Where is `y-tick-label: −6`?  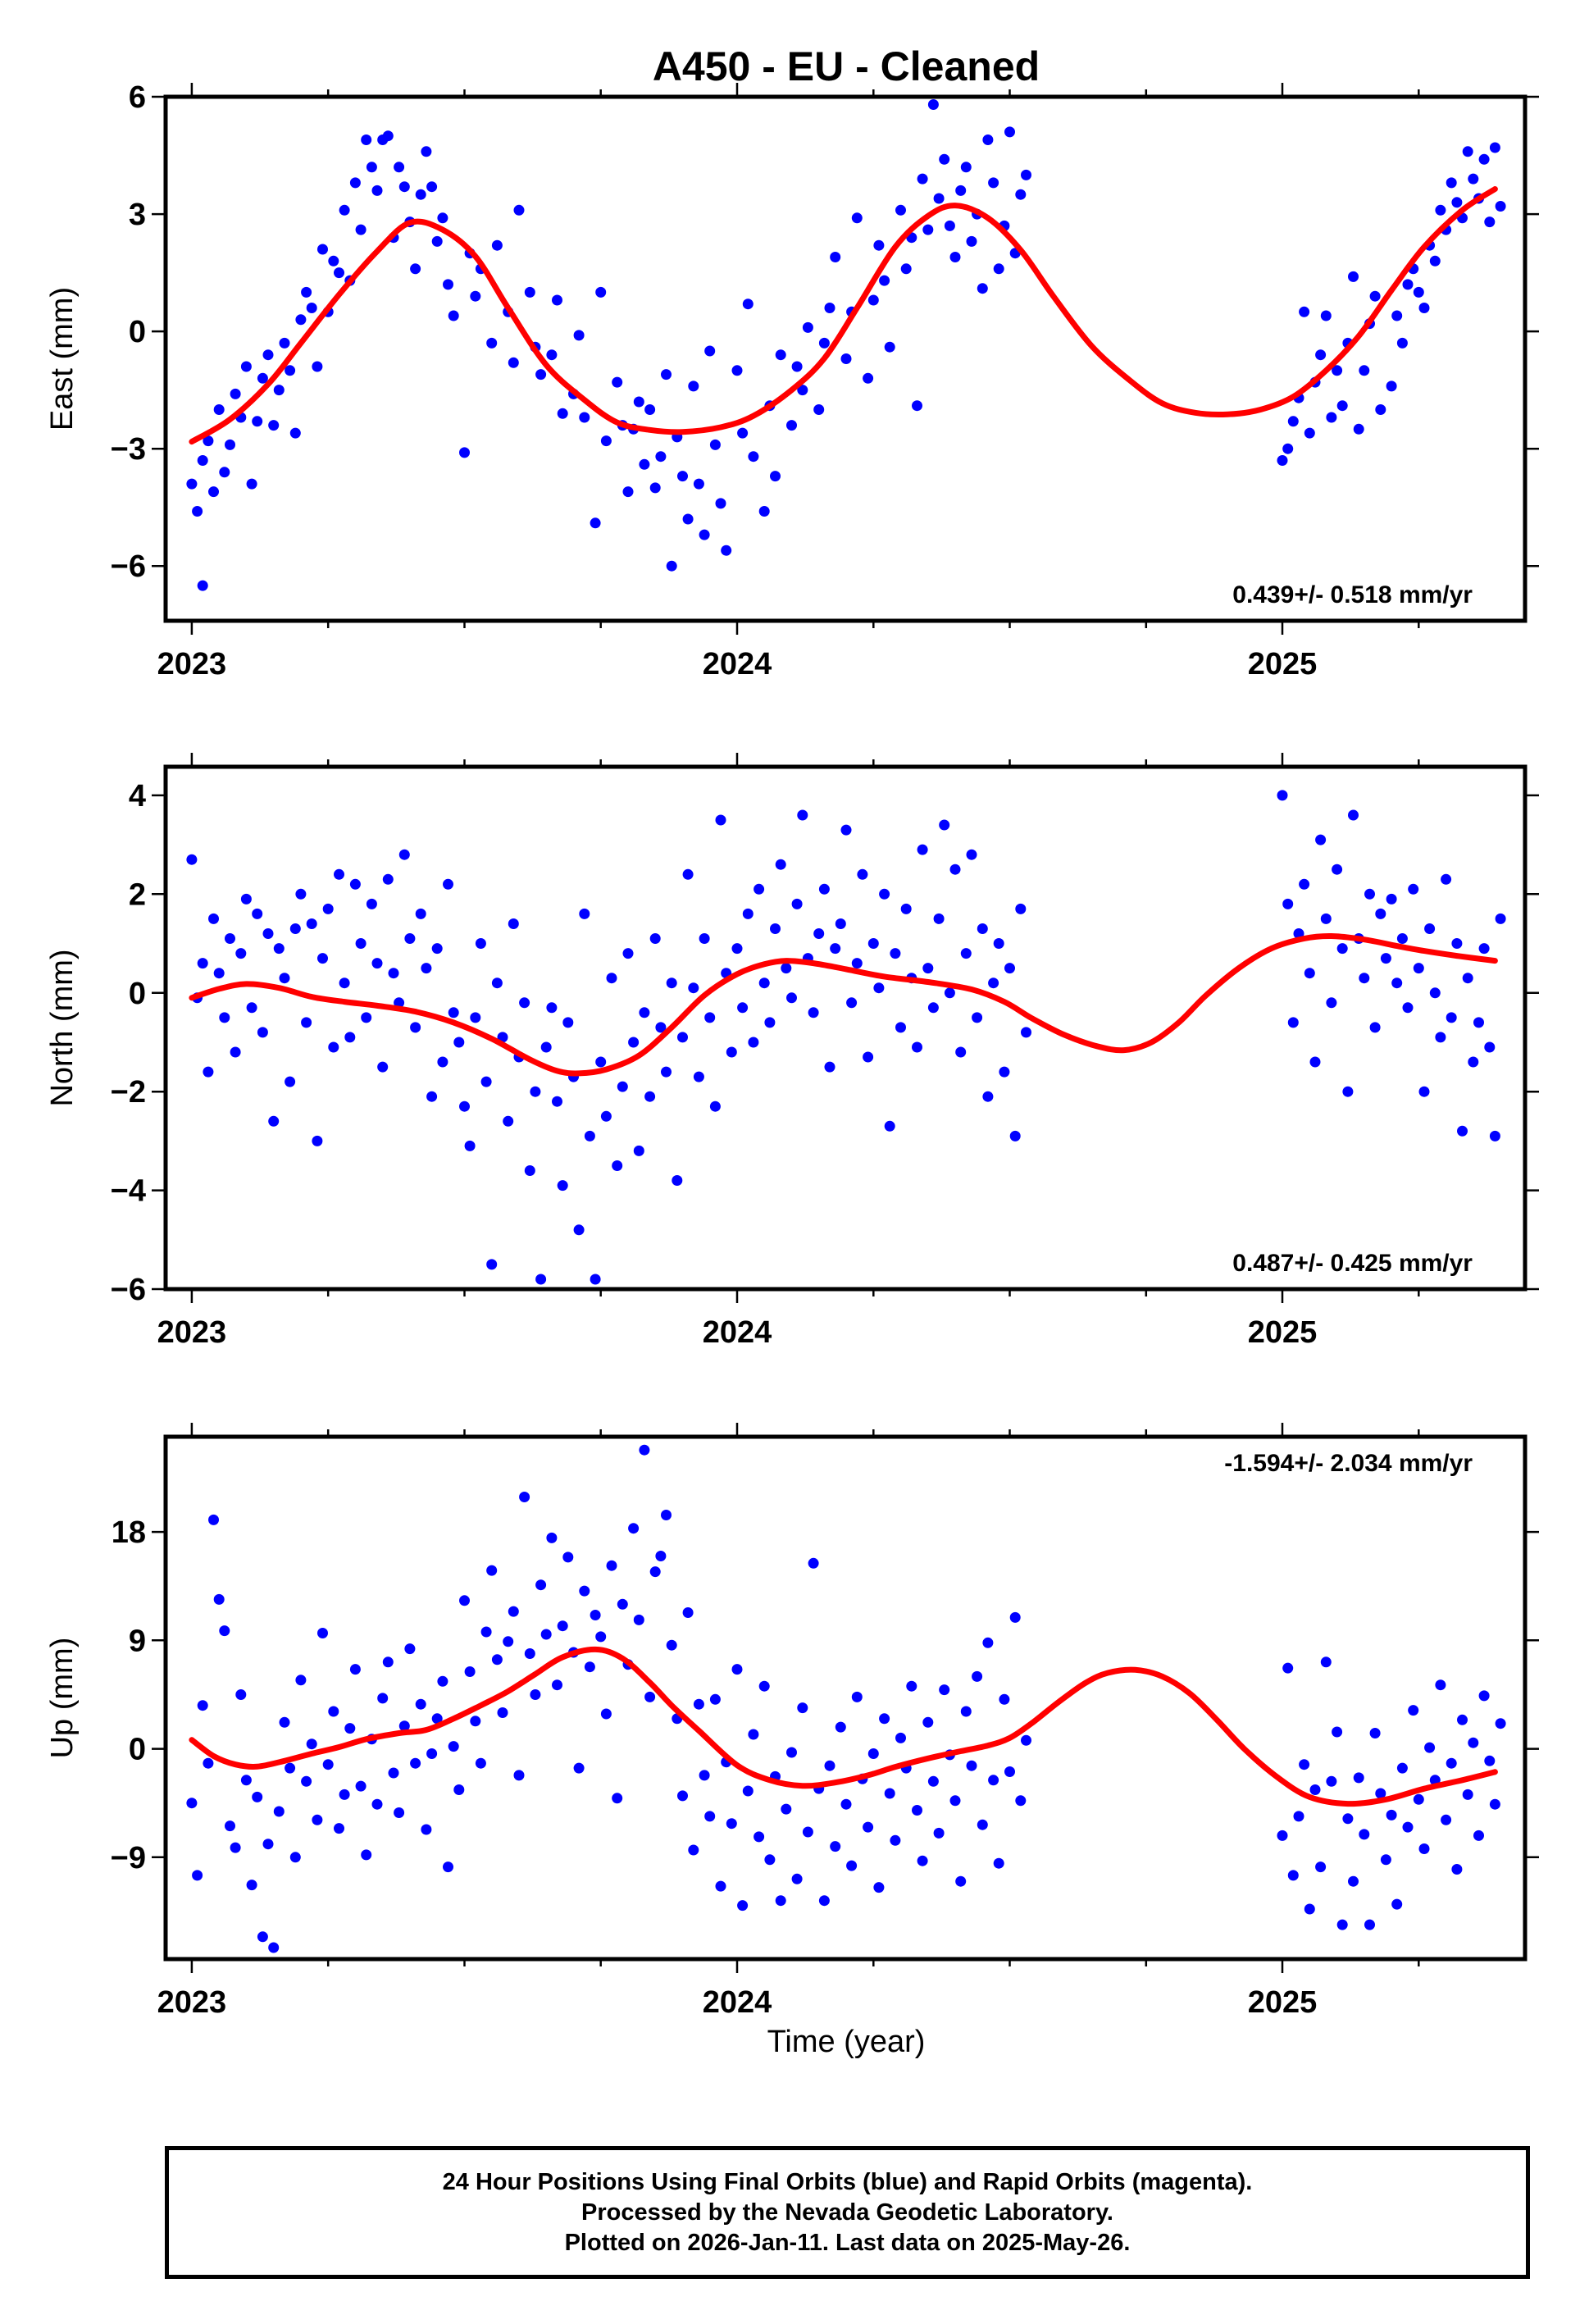 y-tick-label: −6 is located at coordinates (128, 566).